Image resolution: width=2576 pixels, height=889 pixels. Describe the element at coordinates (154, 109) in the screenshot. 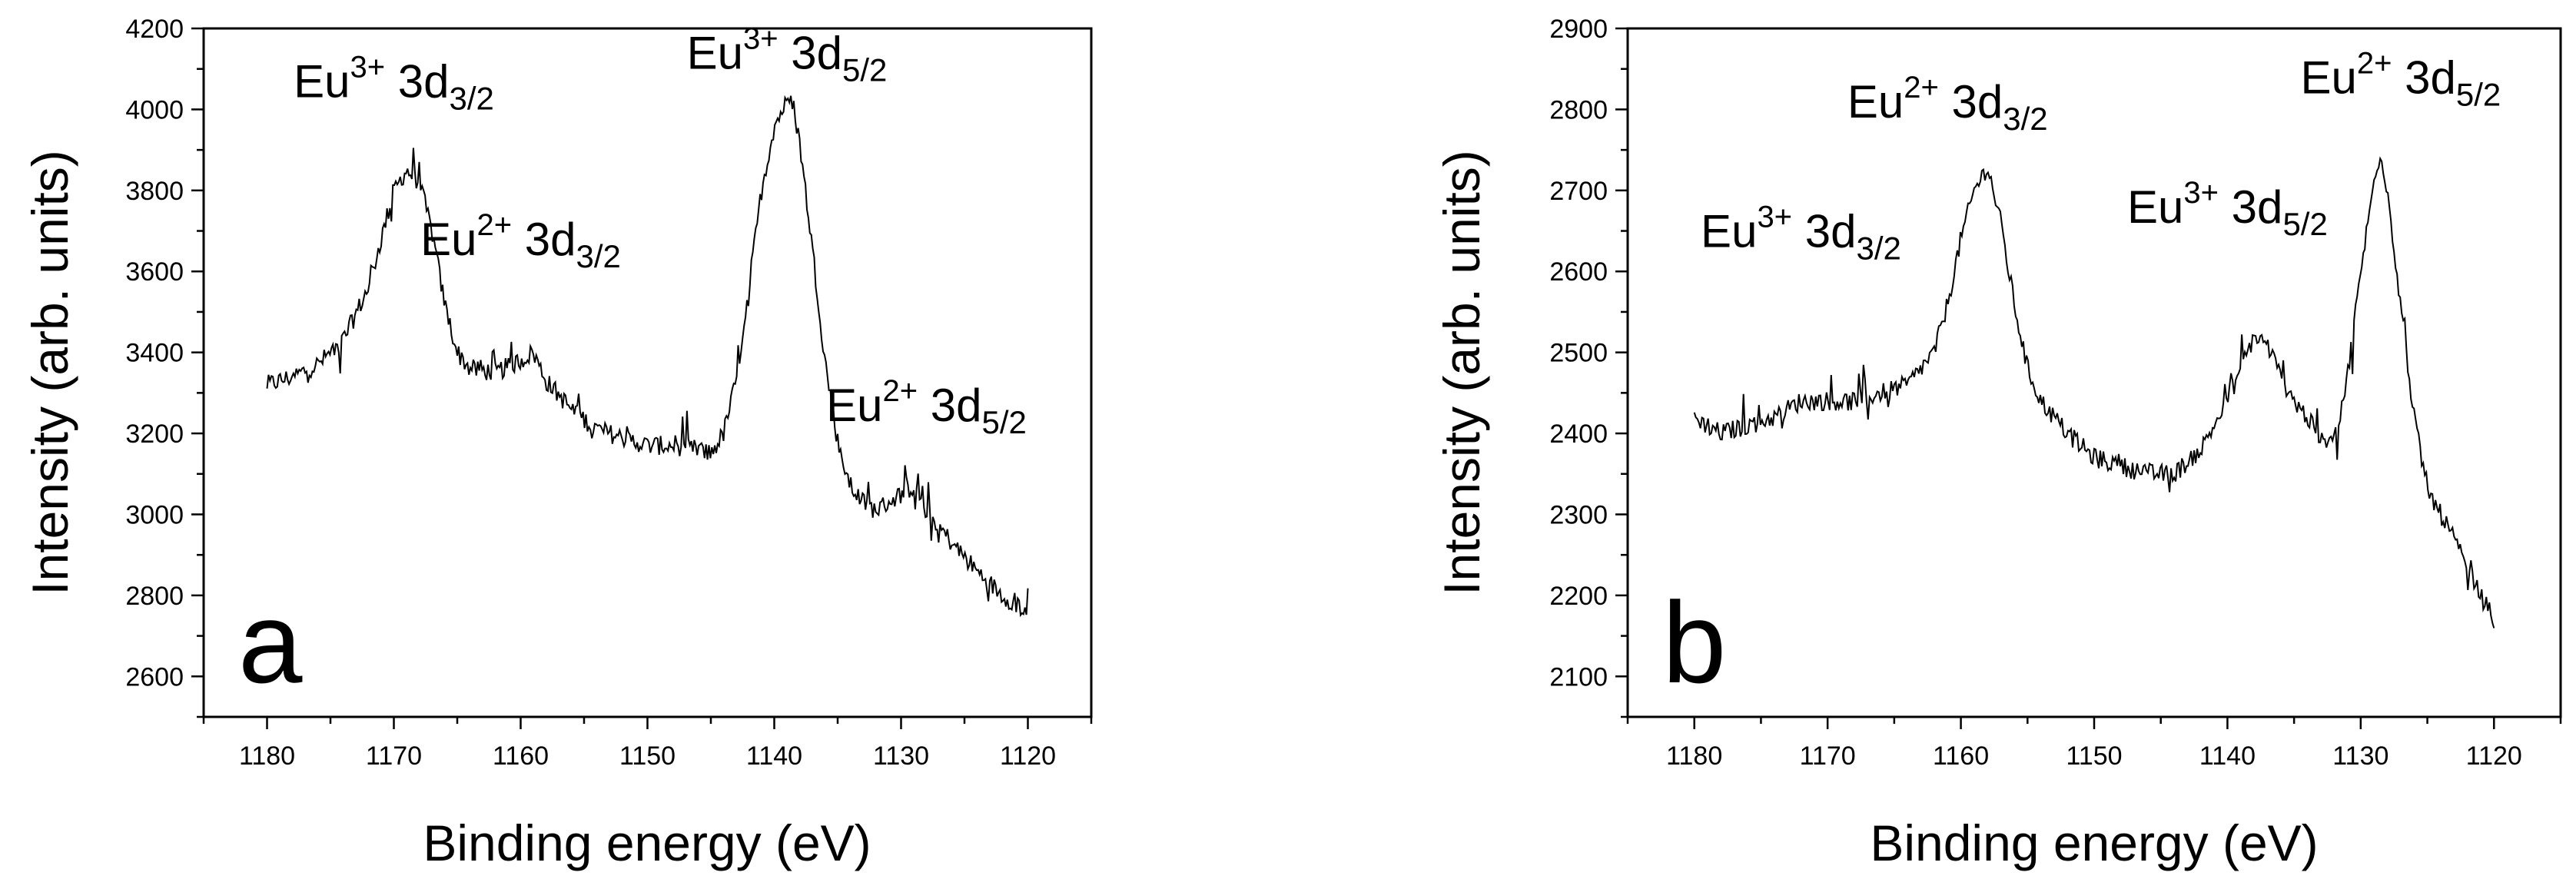

I see `y-tick-label: 4000` at that location.